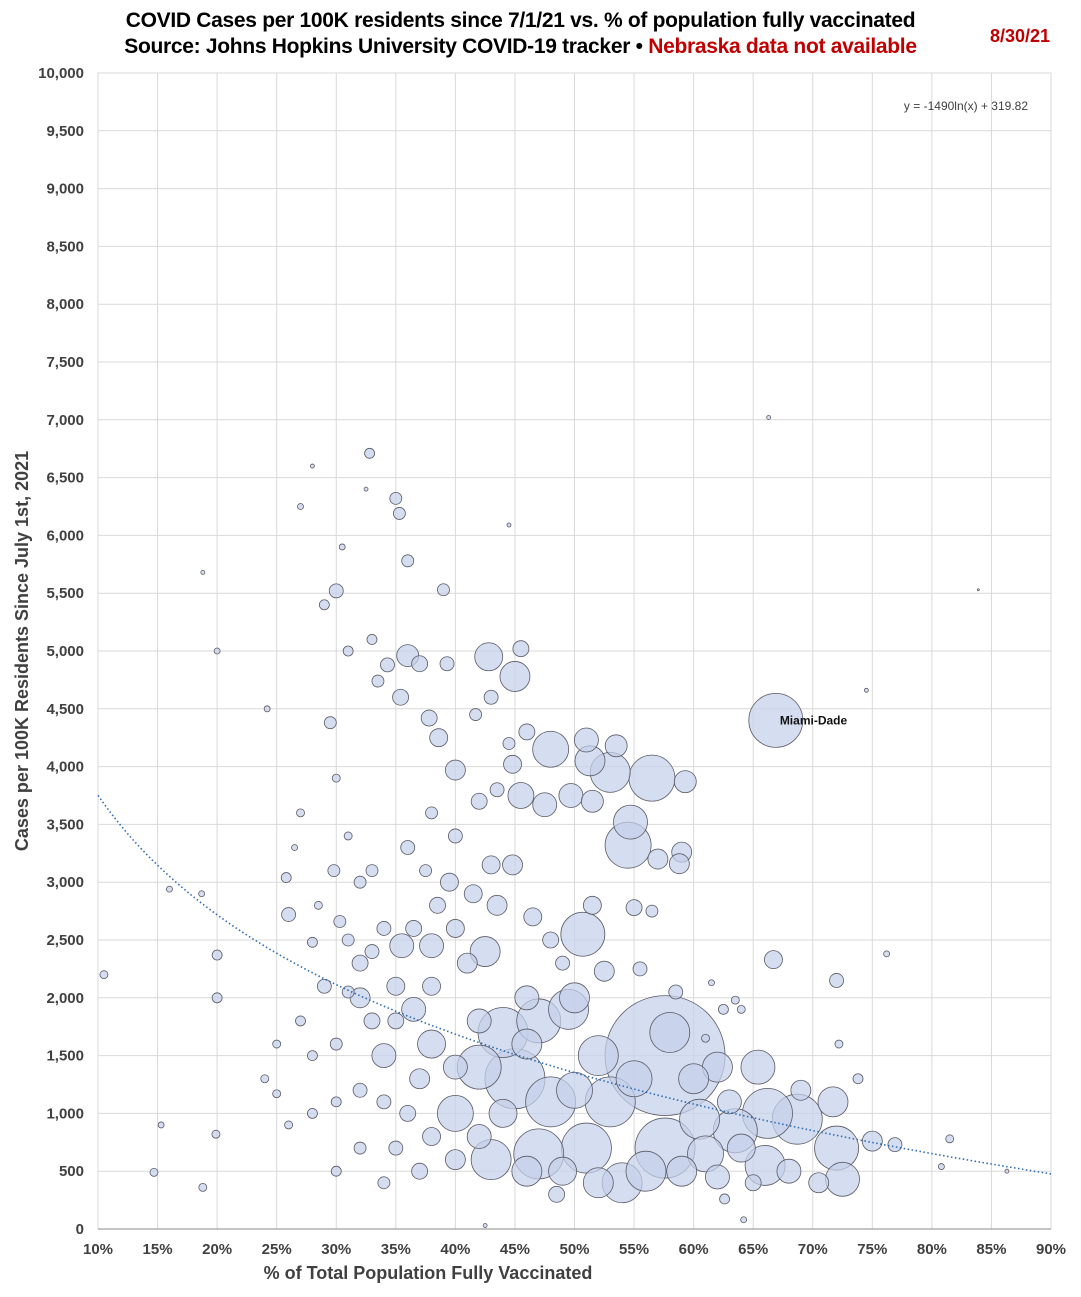 The image size is (1081, 1297). I want to click on y-tick-label: 7,000, so click(65, 420).